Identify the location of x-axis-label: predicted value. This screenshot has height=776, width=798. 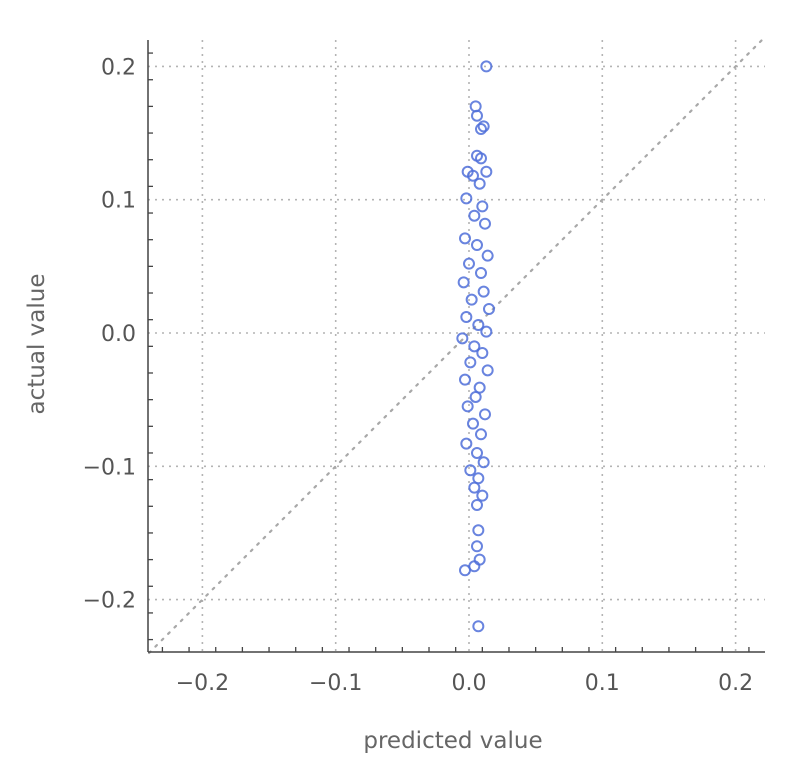
(452, 741).